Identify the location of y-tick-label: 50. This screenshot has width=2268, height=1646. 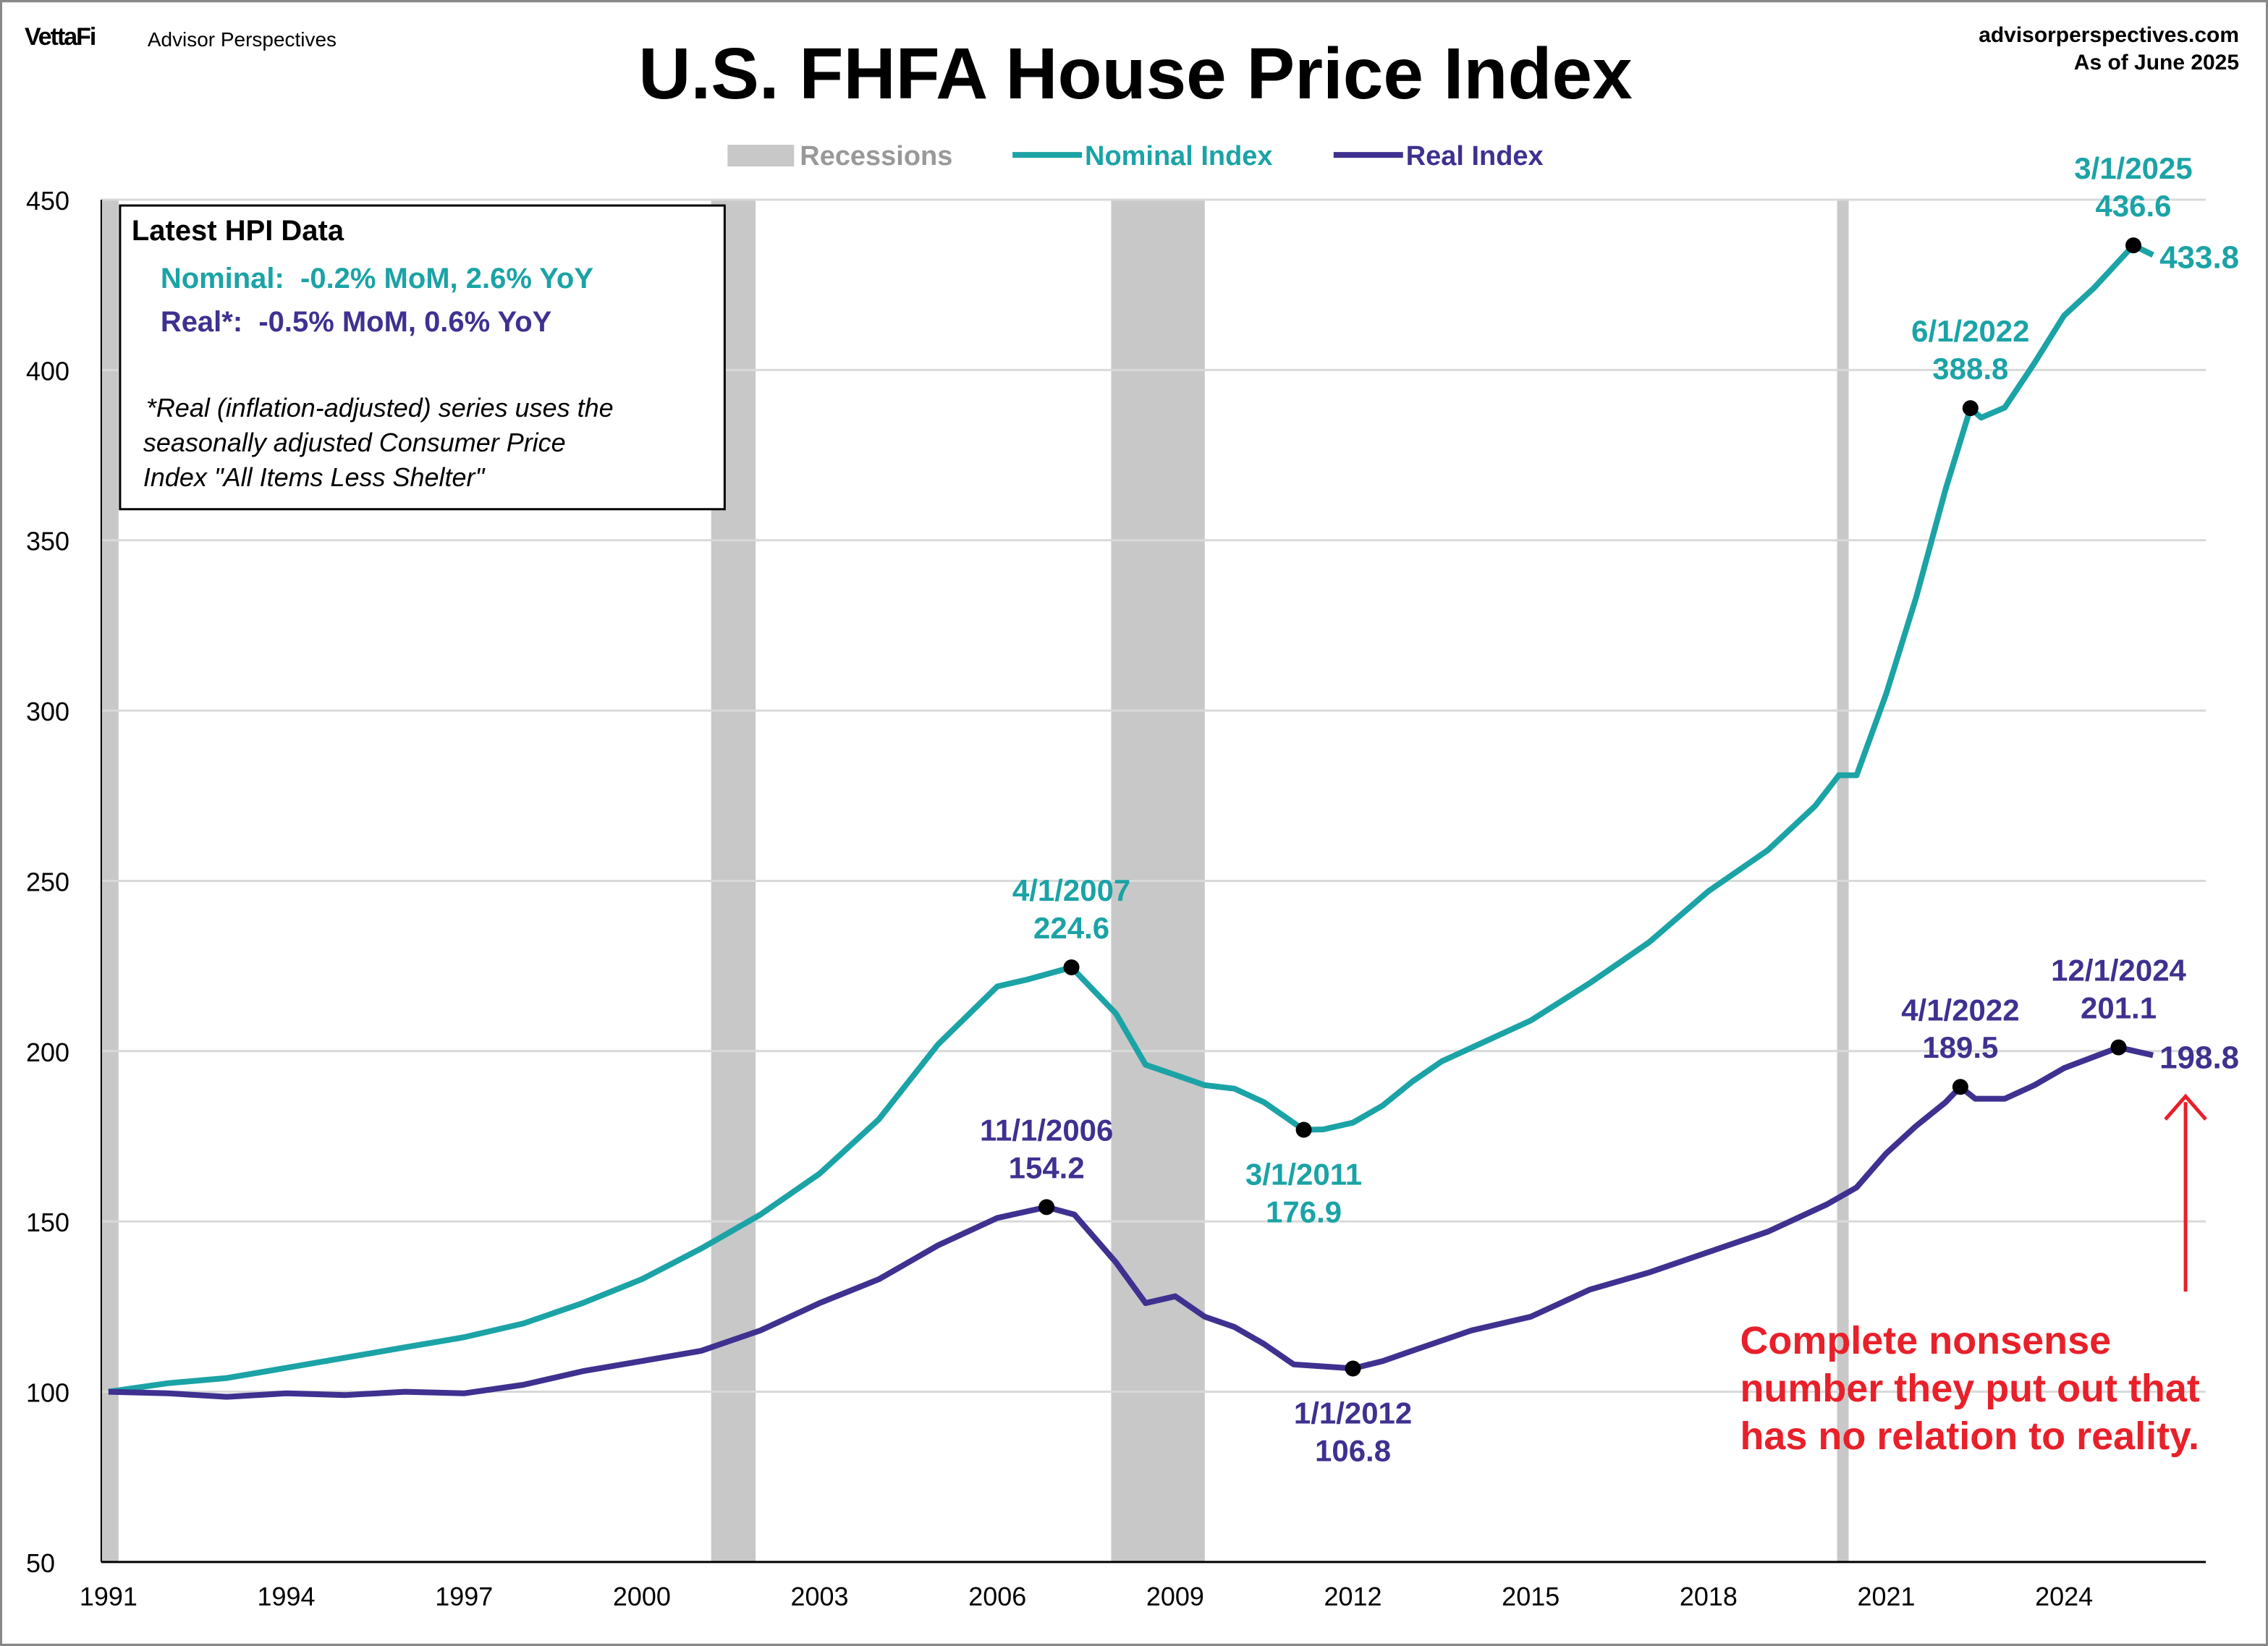
(40, 1563).